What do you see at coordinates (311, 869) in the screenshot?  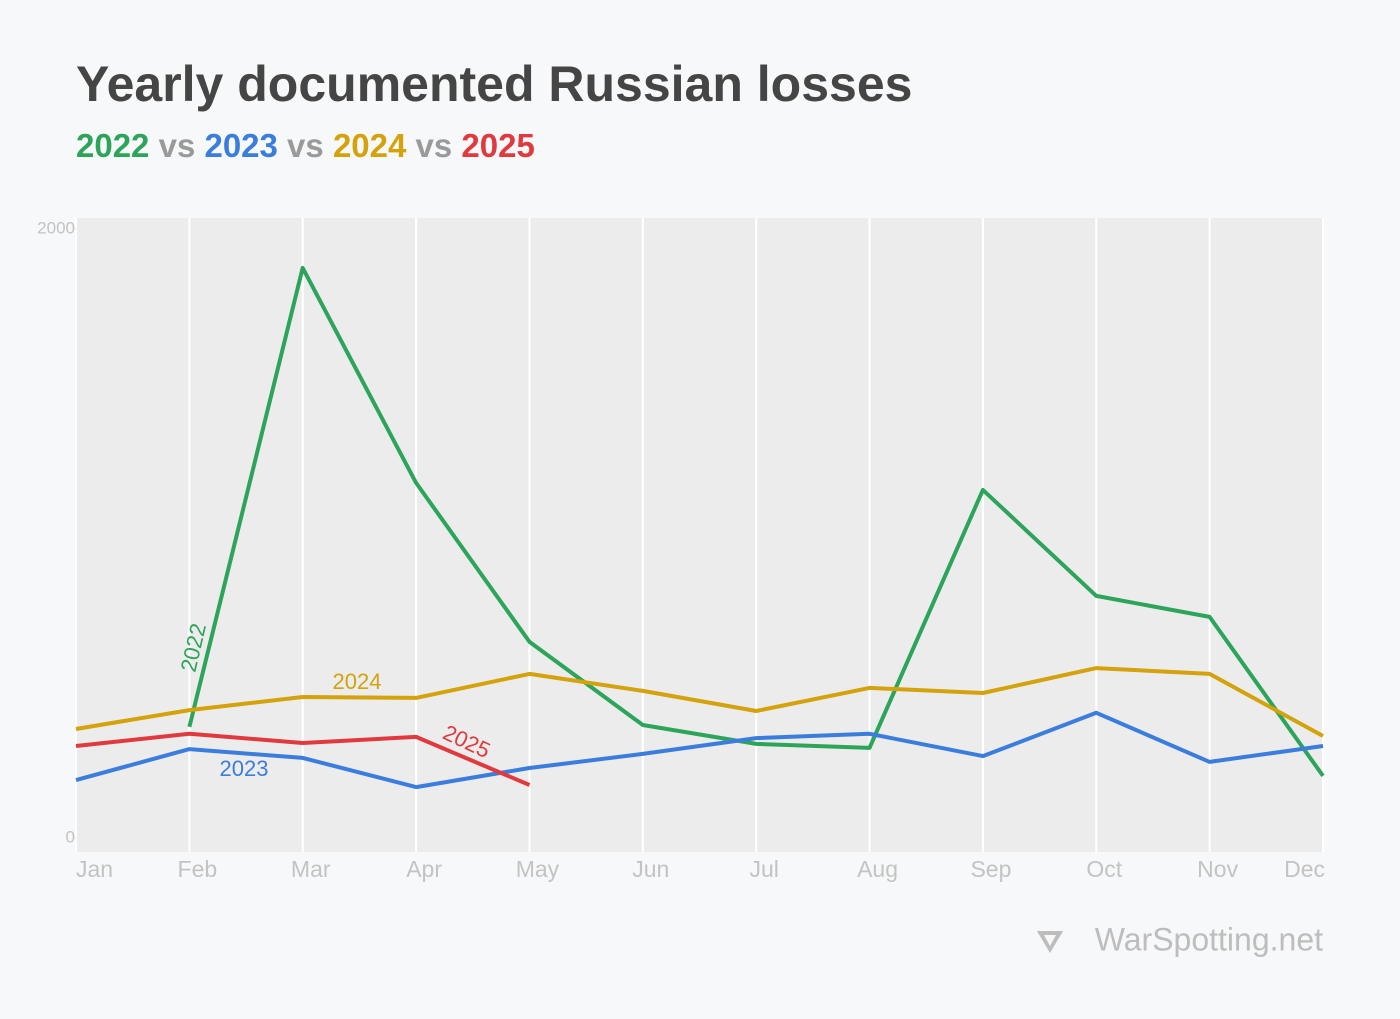 I see `x-tick-label: Mar` at bounding box center [311, 869].